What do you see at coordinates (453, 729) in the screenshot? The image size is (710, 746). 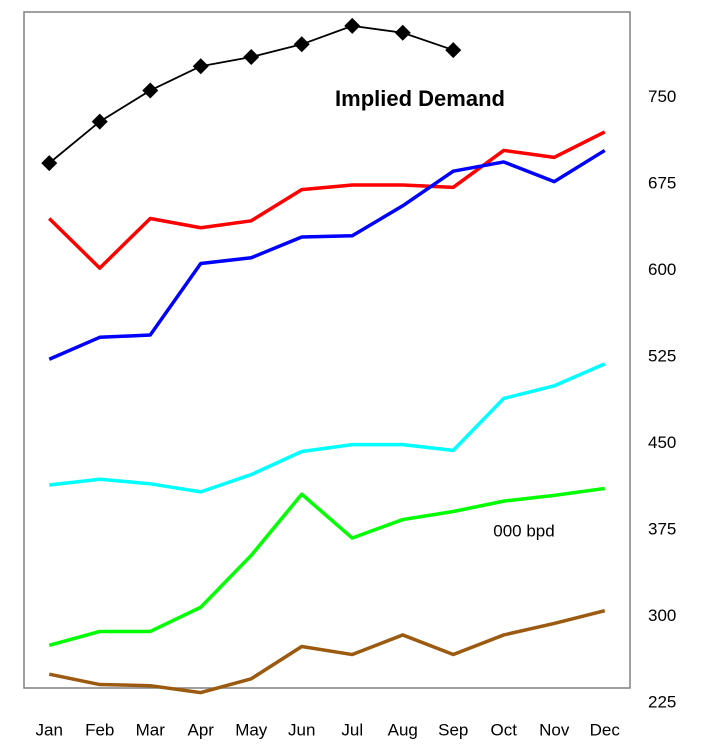 I see `x-tick-label: Sep` at bounding box center [453, 729].